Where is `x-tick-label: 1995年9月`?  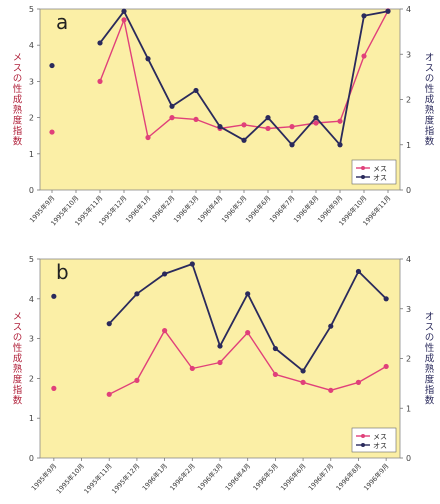 x-tick-label: 1995年9月 is located at coordinates (43, 476).